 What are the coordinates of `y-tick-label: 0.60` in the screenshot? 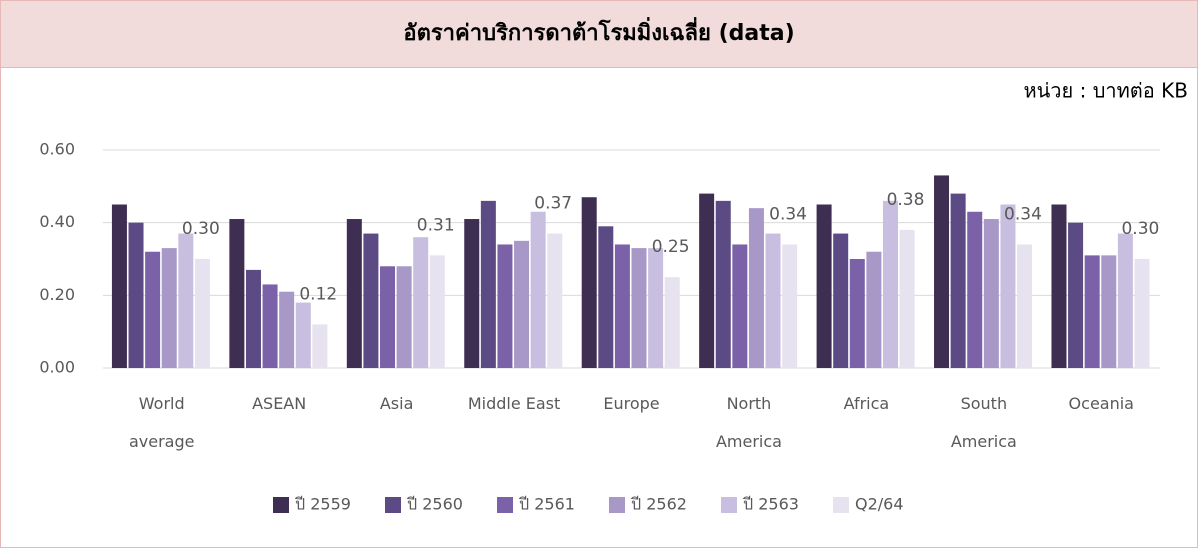 It's located at (57, 149).